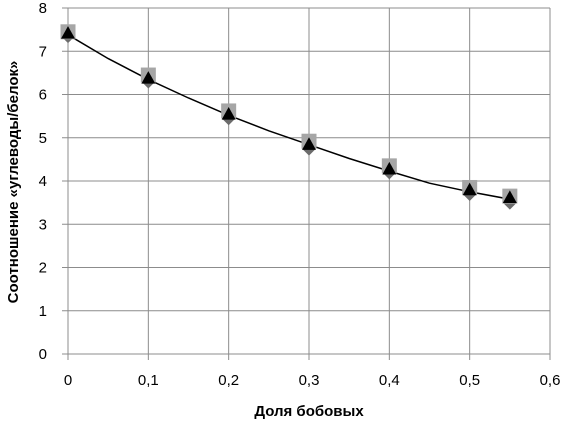 The width and height of the screenshot is (566, 423). I want to click on x-axis-title: Доля бобовых, so click(309, 411).